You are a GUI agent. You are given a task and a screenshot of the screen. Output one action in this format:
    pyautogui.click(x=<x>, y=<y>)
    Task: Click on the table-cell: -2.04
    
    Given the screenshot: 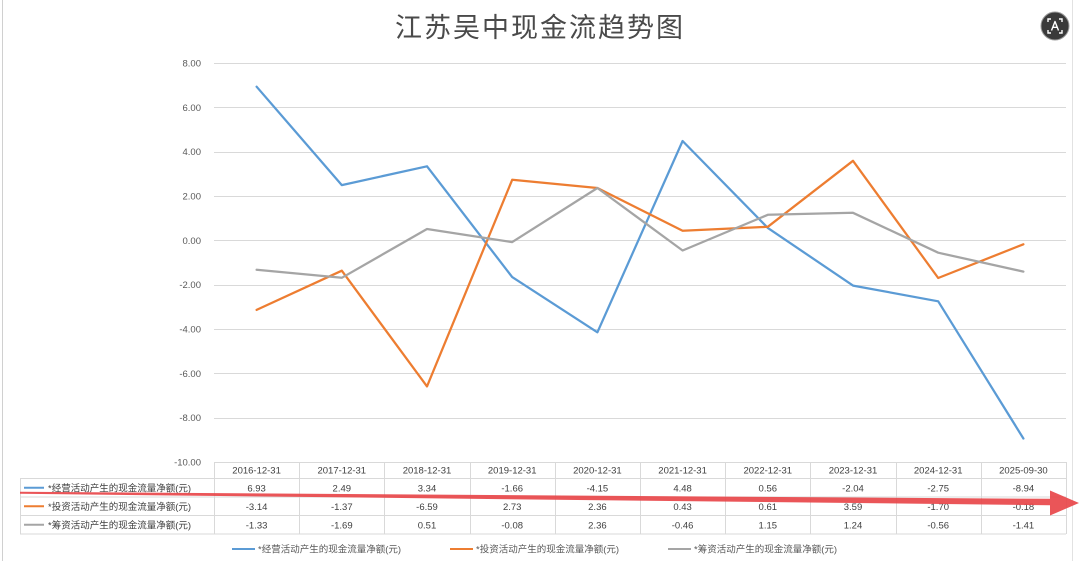 What is the action you would take?
    pyautogui.click(x=853, y=488)
    